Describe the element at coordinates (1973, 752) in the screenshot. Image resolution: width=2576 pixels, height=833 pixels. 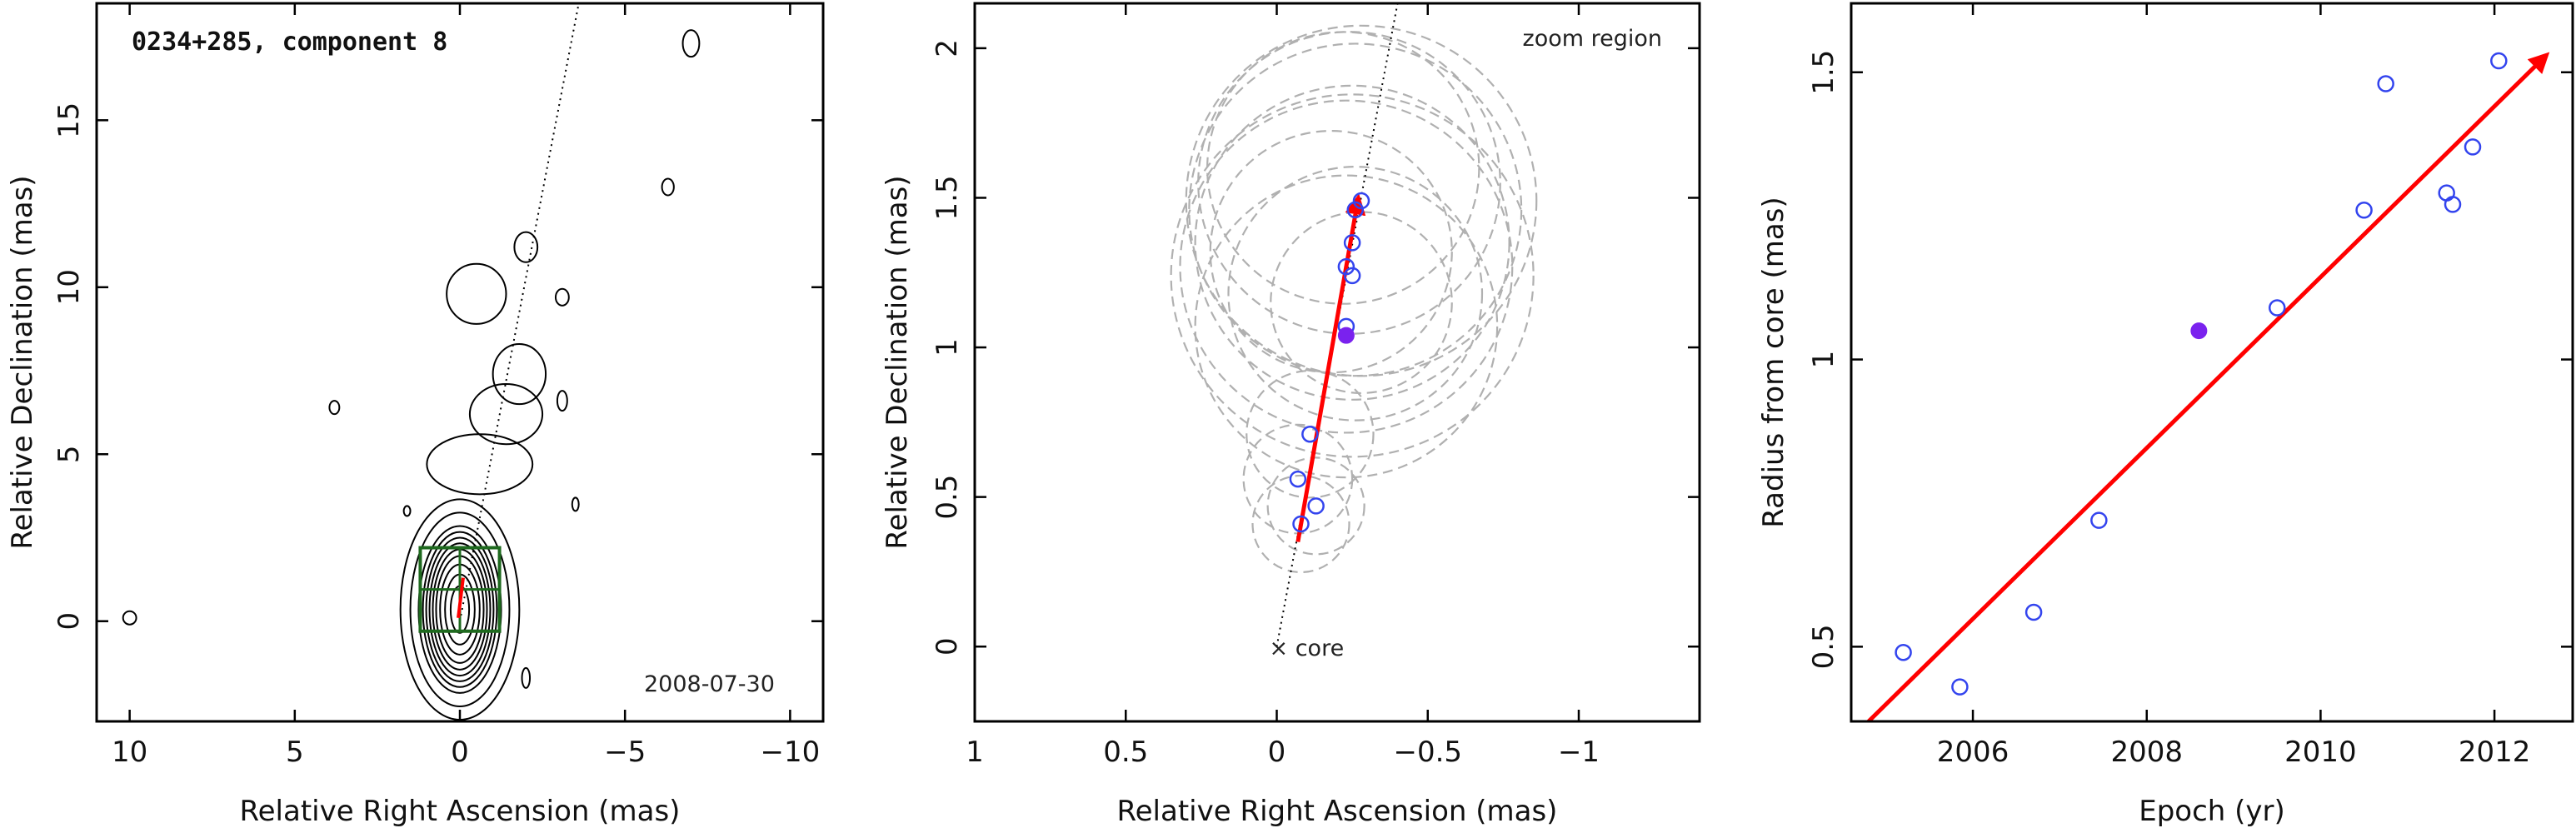
I see `x-tick-label: 2006` at that location.